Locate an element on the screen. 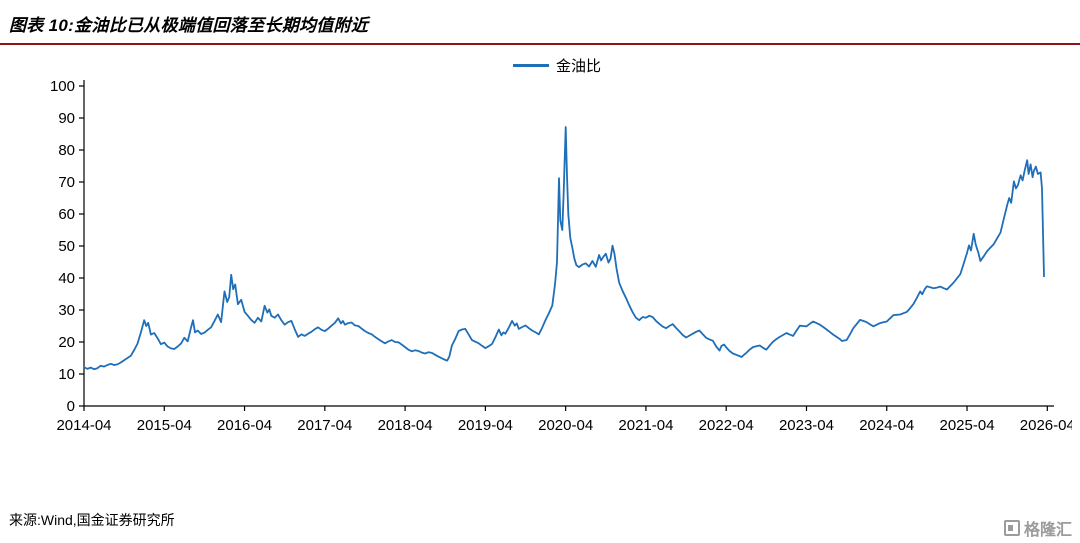 Image resolution: width=1080 pixels, height=543 pixels. legend-line-swatch is located at coordinates (530, 65).